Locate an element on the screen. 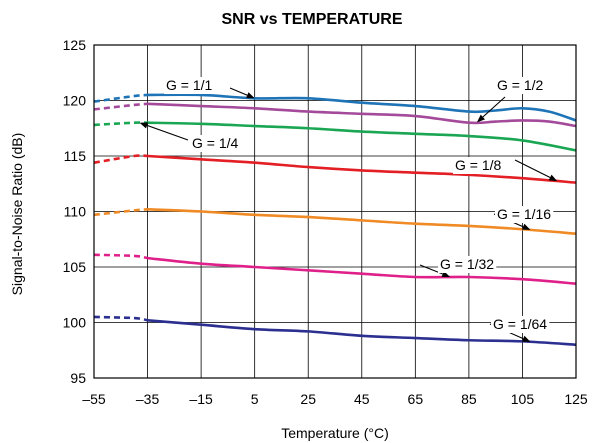  y-tick-label: 105 is located at coordinates (75, 267).